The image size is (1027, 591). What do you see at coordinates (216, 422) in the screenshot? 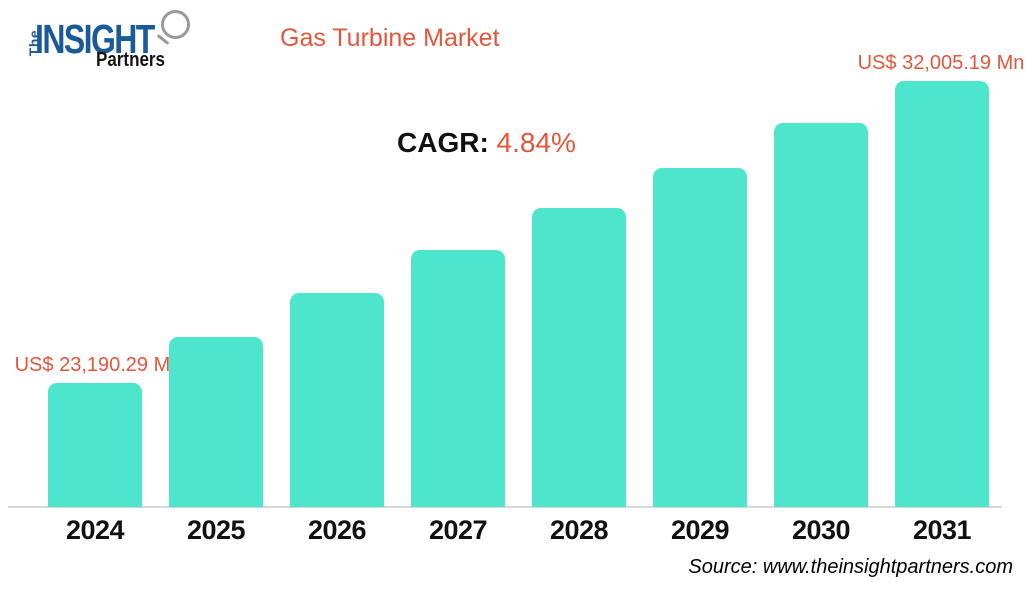
I see `bar-2025` at bounding box center [216, 422].